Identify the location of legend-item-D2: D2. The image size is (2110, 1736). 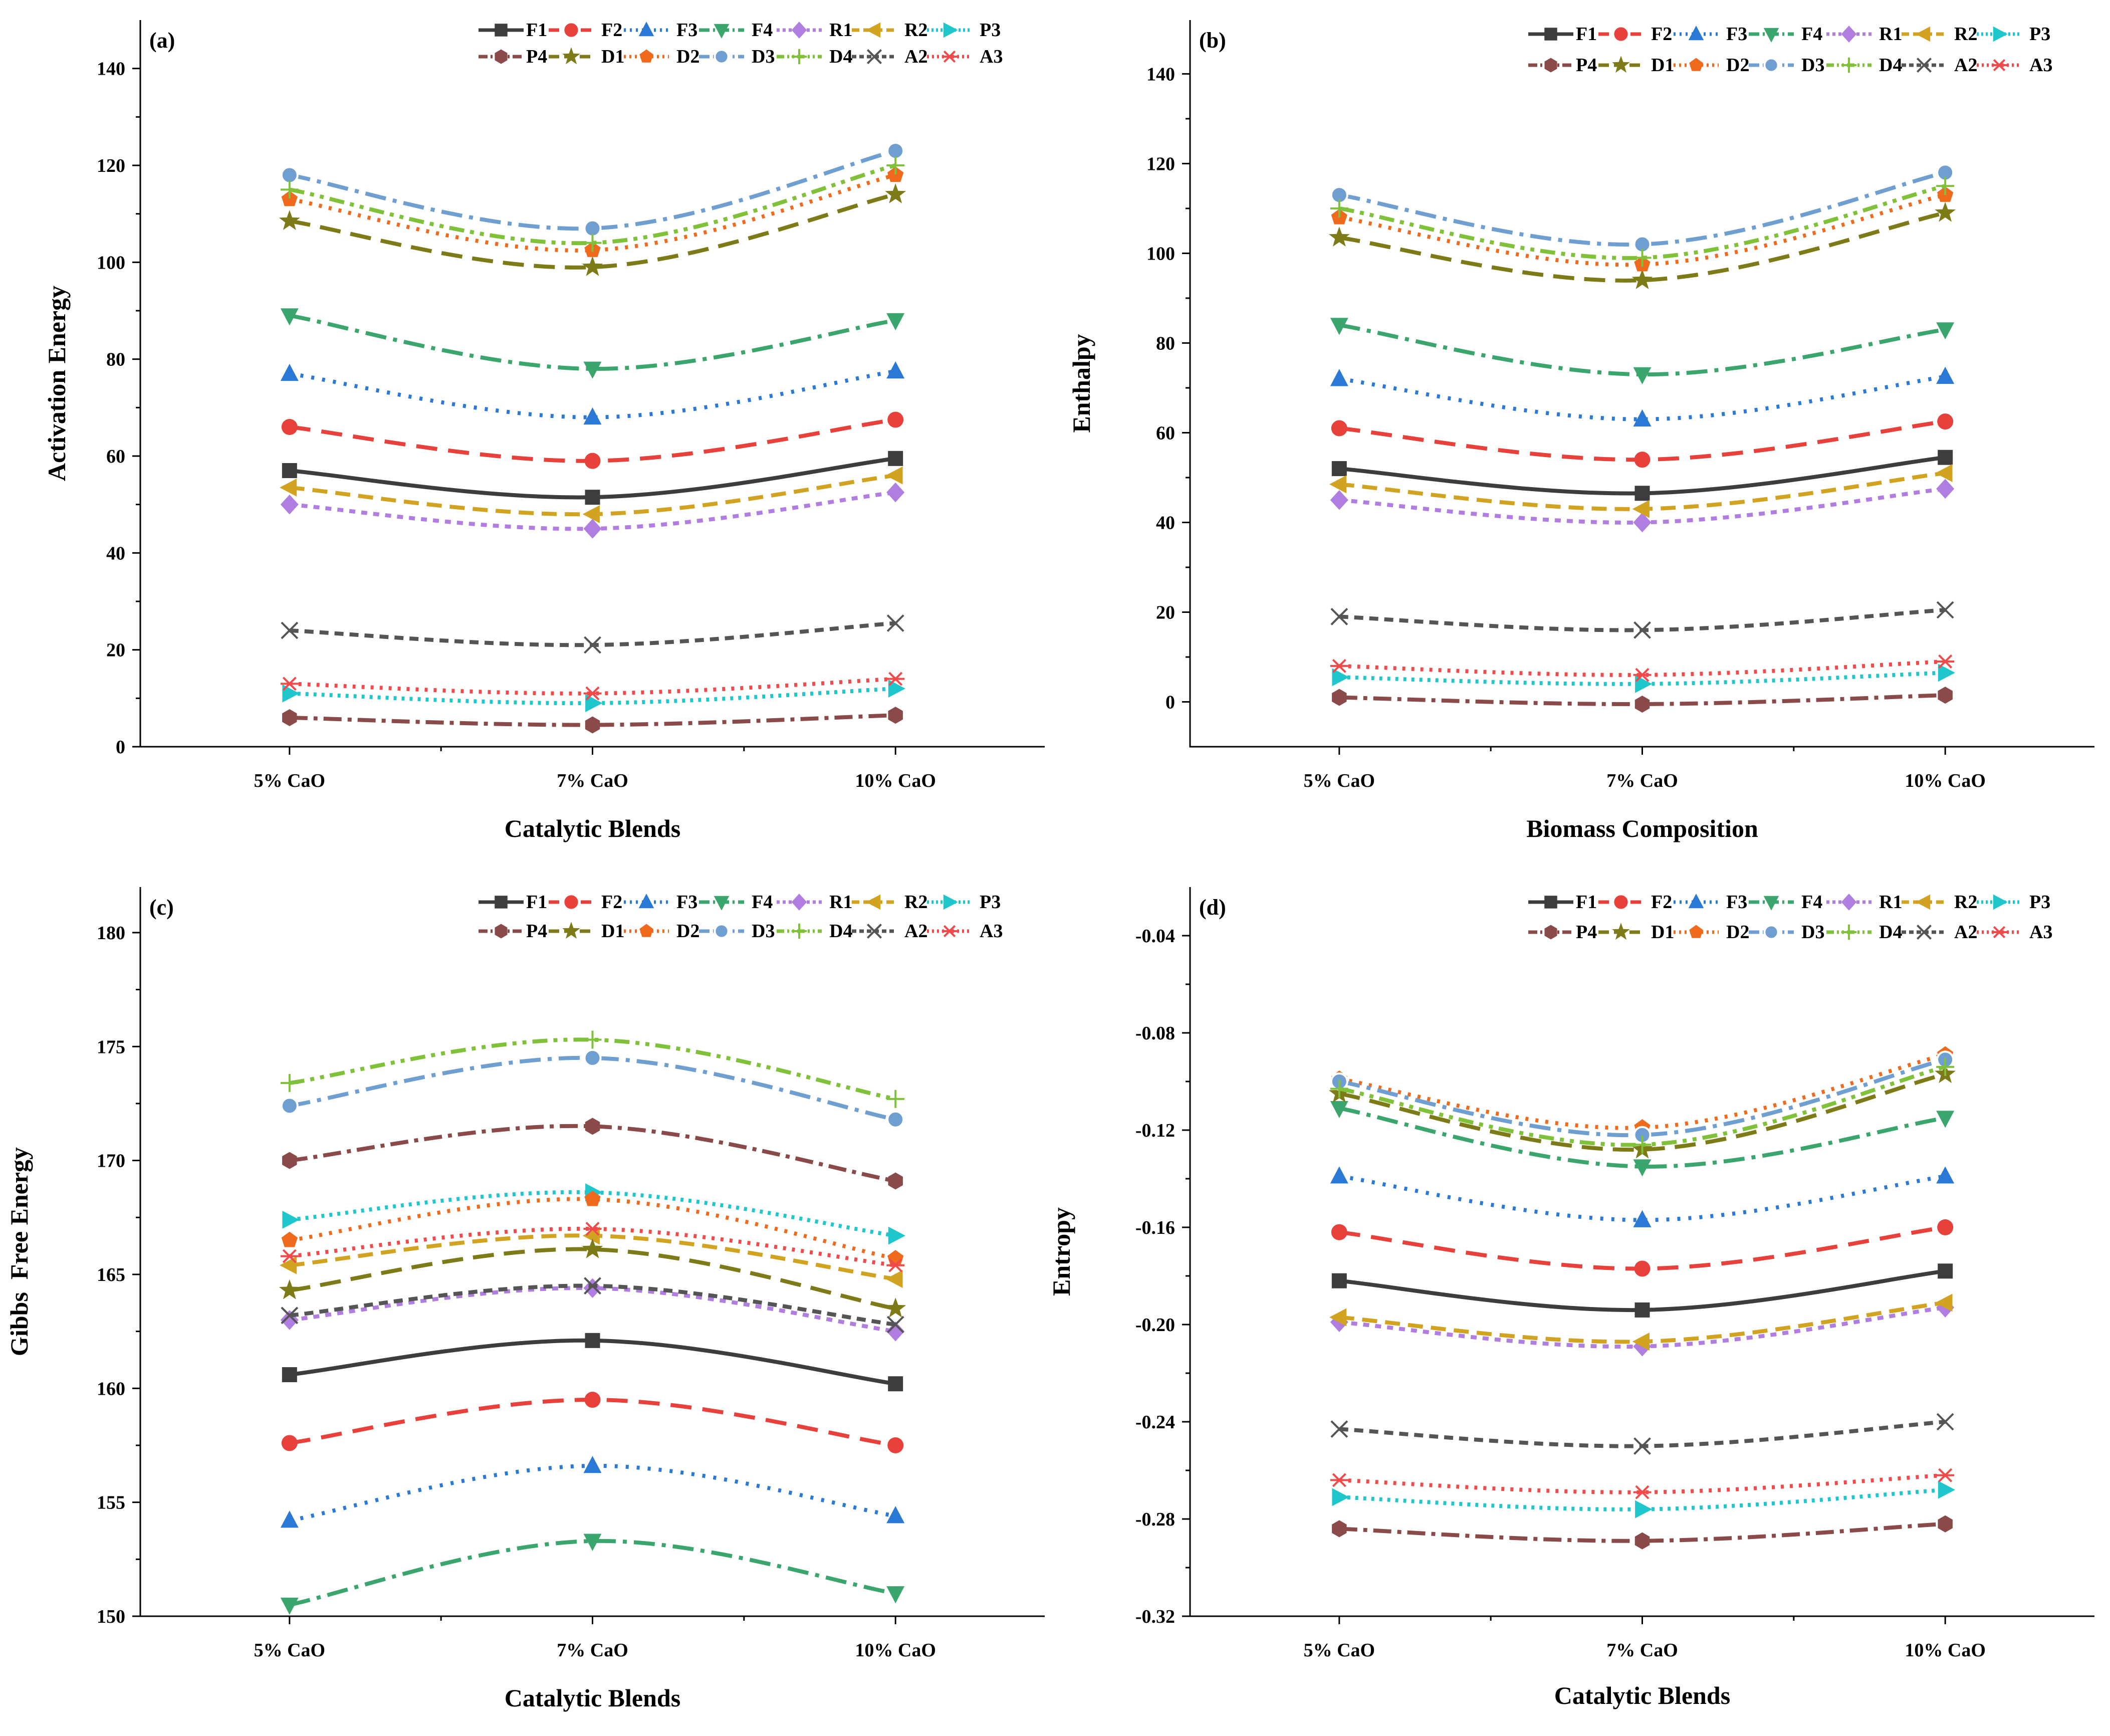
(1712, 65).